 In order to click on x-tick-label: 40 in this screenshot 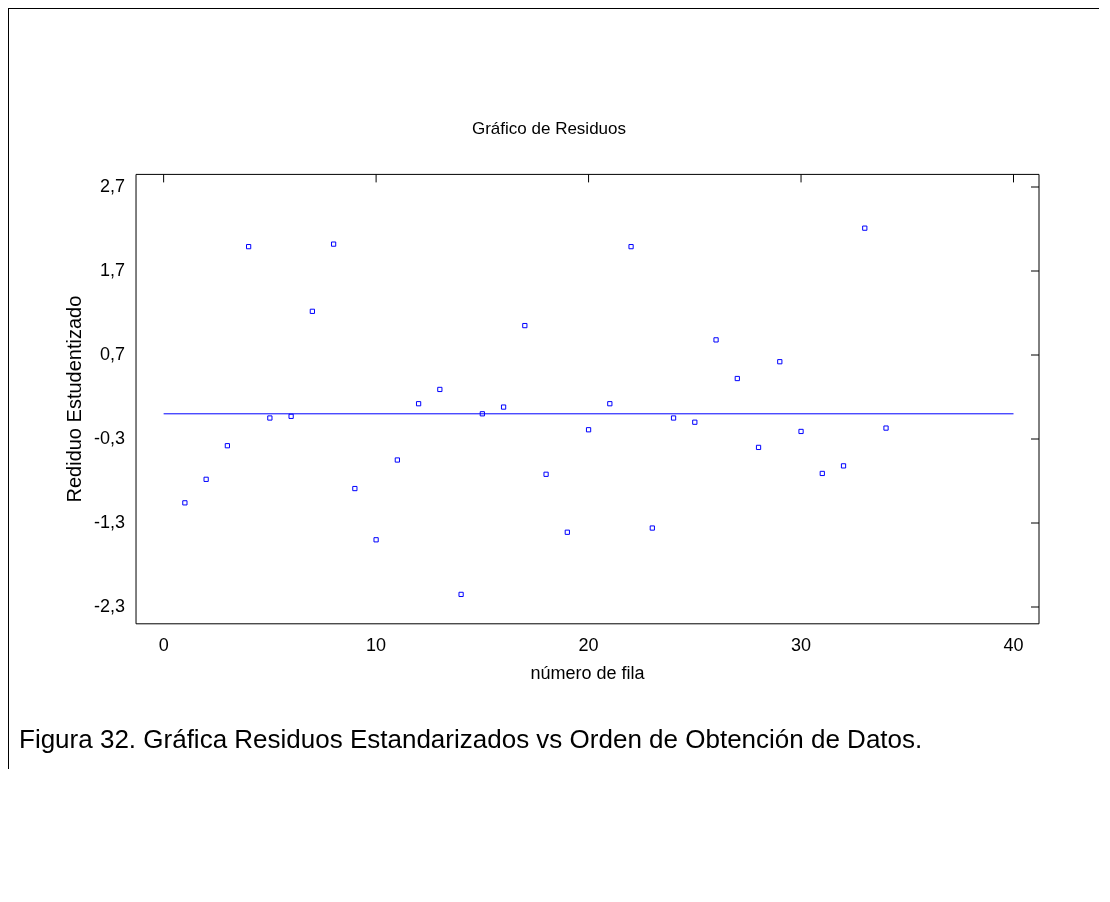, I will do `click(1013, 644)`.